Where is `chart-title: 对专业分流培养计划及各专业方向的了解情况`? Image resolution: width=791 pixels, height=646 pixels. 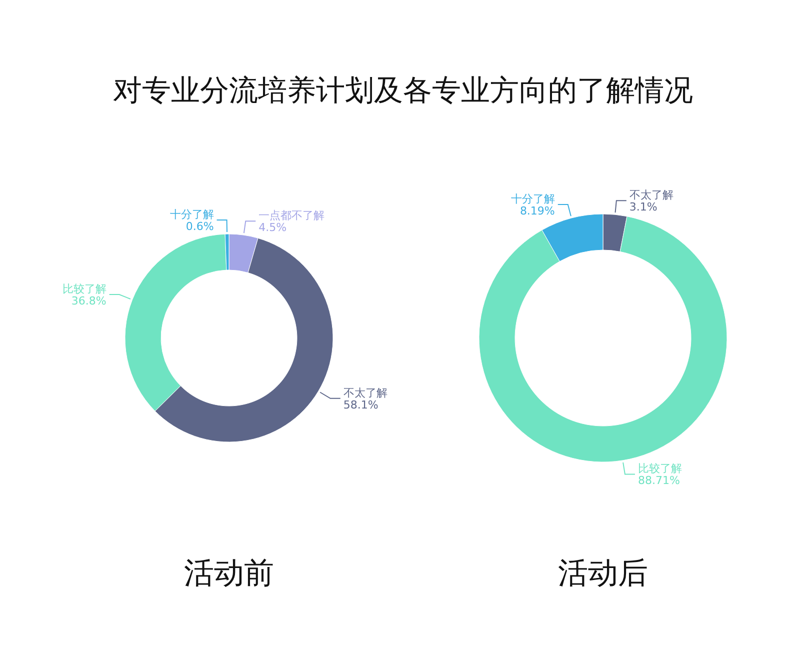
chart-title: 对专业分流培养计划及各专业方向的了解情况 is located at coordinates (403, 90).